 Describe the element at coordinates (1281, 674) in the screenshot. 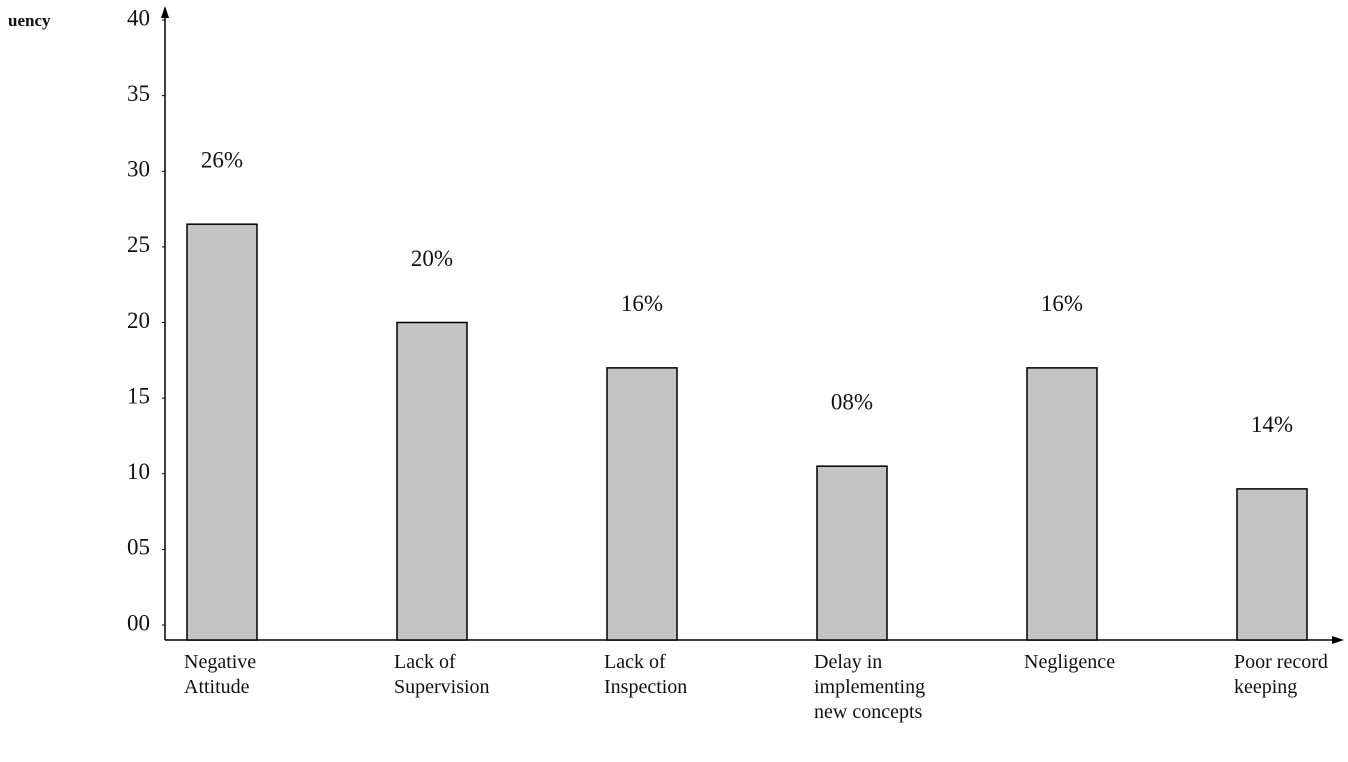

I see `x-tick-label: Poor record keeping` at that location.